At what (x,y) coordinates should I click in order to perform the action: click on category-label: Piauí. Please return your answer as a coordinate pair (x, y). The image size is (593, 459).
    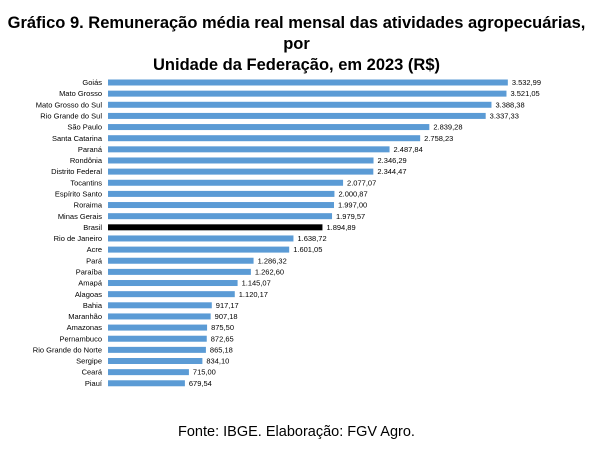
    Looking at the image, I should click on (94, 383).